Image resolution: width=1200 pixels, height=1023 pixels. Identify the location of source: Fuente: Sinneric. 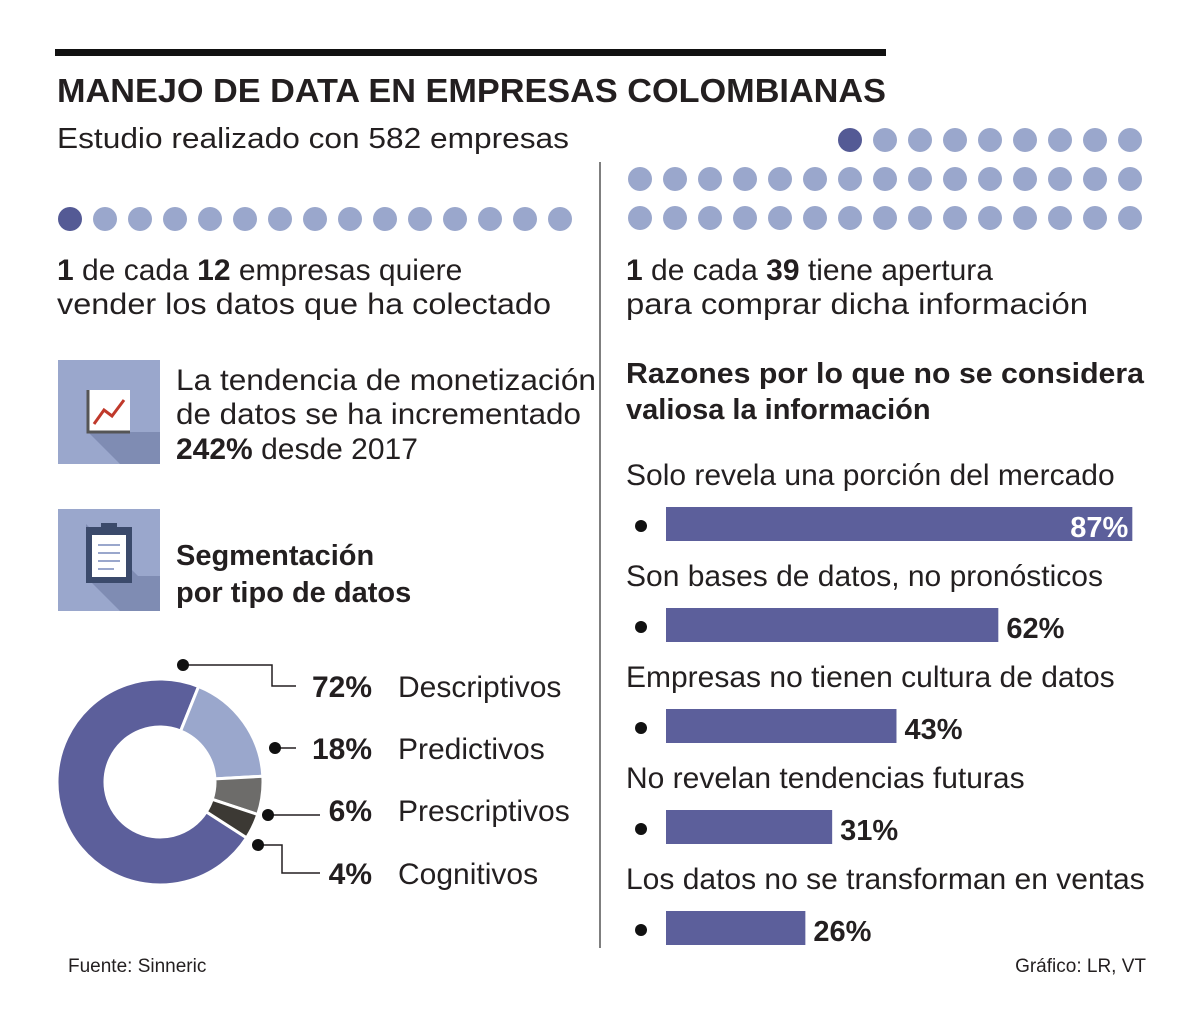
(137, 966).